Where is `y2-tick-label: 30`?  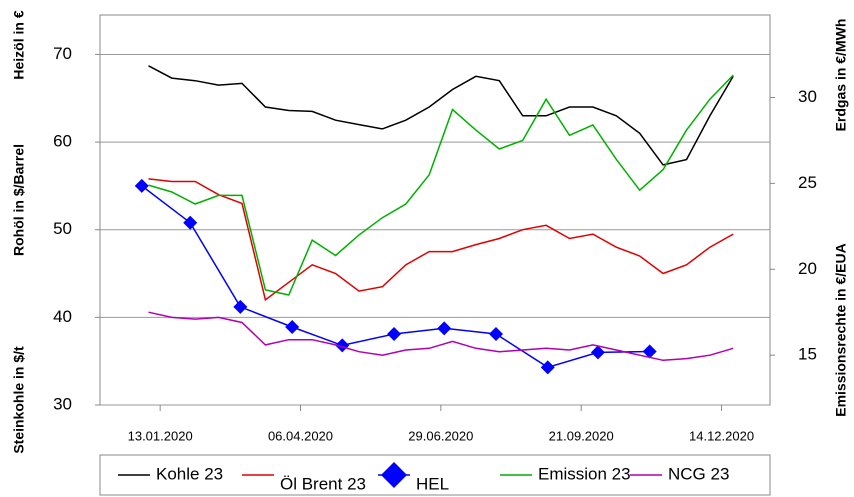 y2-tick-label: 30 is located at coordinates (807, 96).